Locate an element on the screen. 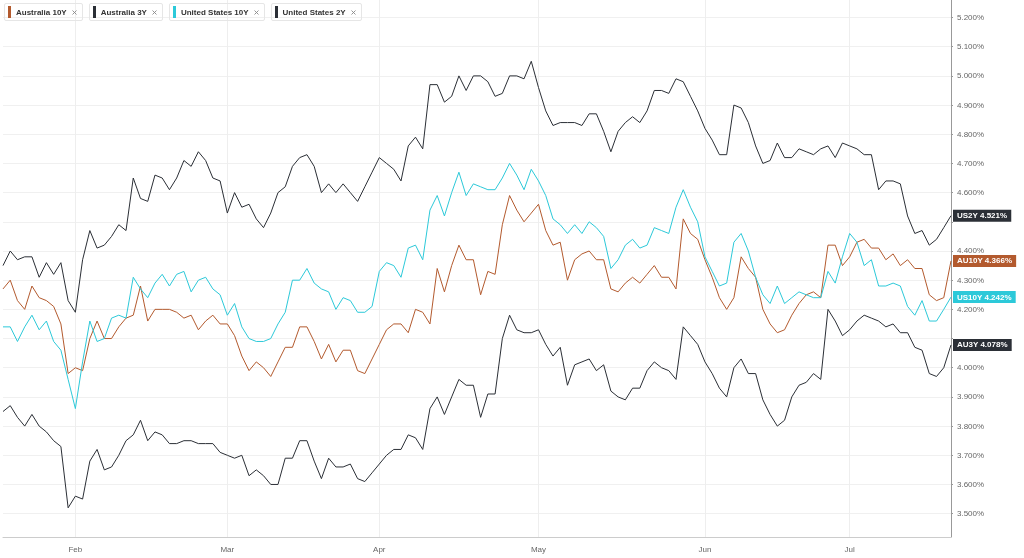 This screenshot has height=558, width=1024. text: AU10Y 4.366% is located at coordinates (984, 261).